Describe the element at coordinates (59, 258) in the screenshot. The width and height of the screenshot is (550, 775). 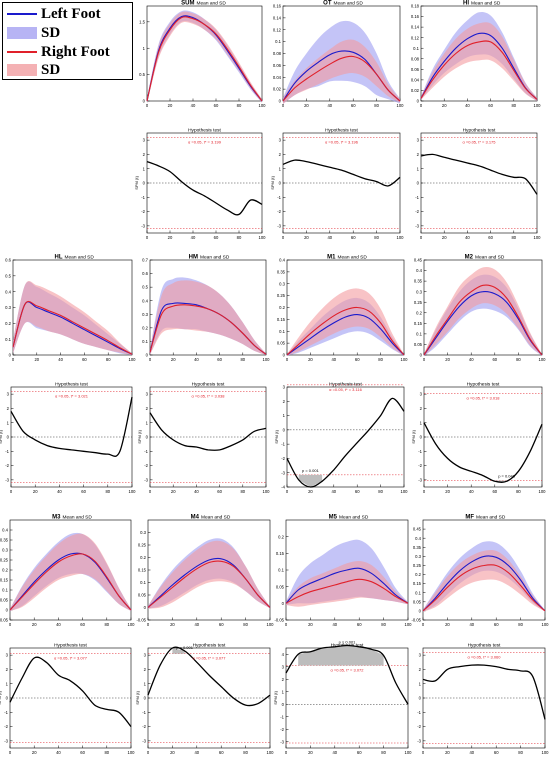
I see `panel-title: HL` at that location.